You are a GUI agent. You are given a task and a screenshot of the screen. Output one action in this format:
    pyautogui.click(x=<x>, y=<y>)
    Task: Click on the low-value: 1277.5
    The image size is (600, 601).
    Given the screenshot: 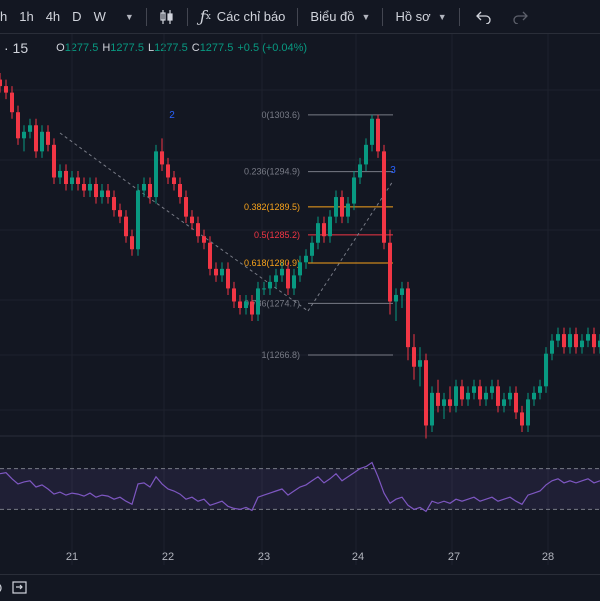 What is the action you would take?
    pyautogui.click(x=171, y=48)
    